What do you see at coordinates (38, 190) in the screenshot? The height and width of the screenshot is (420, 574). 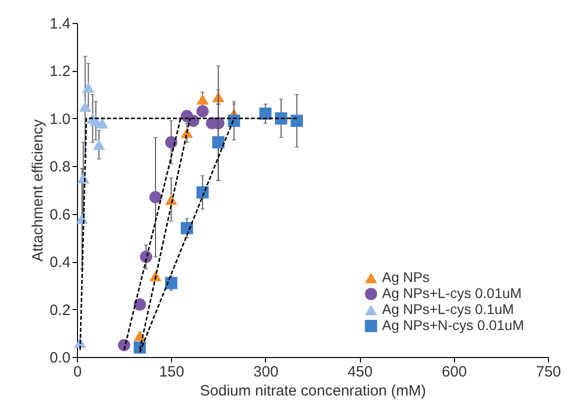 I see `y-axis-title: Attachment efficiency` at bounding box center [38, 190].